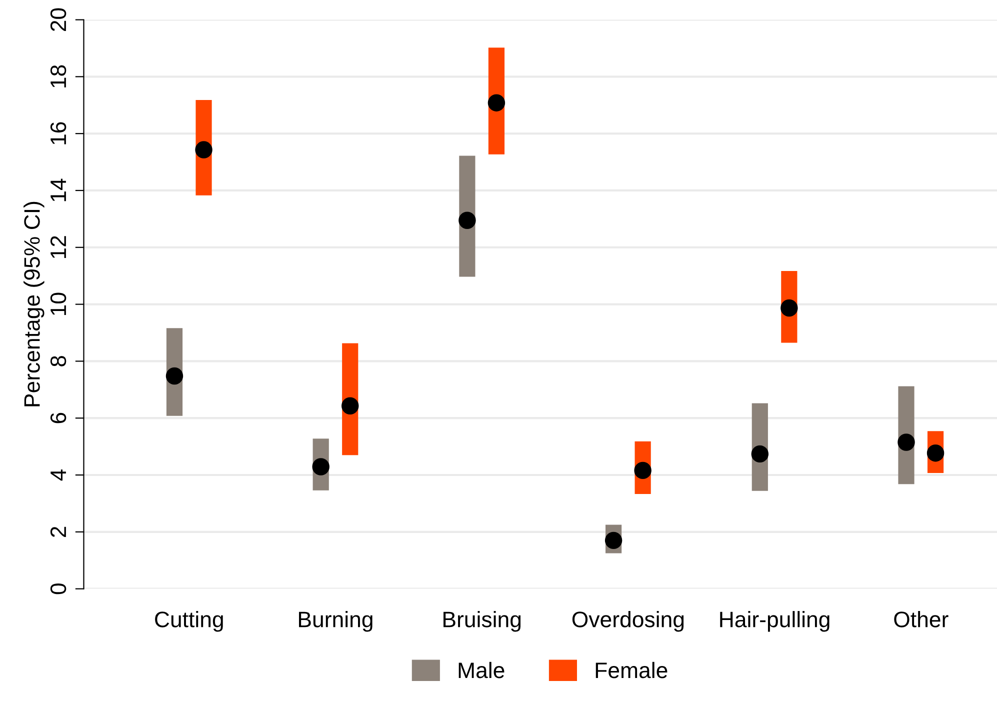 The width and height of the screenshot is (997, 706). What do you see at coordinates (58, 303) in the screenshot?
I see `y-tick-label: 10` at bounding box center [58, 303].